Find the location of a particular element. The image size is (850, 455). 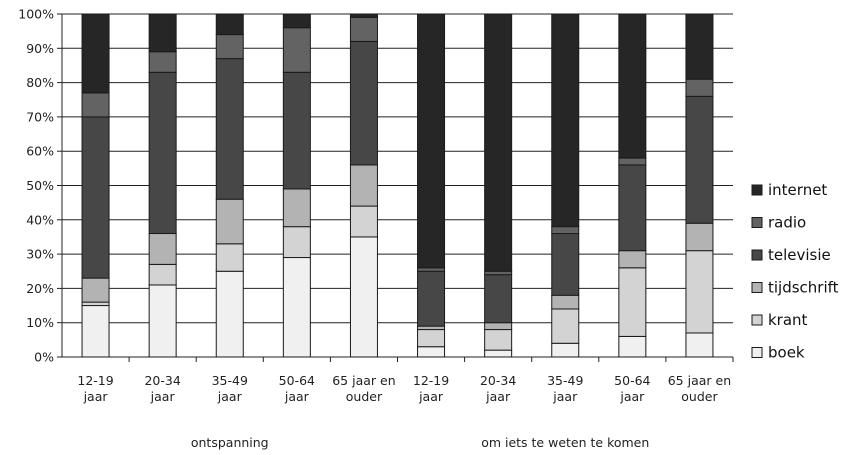

legend-swatch-radio is located at coordinates (757, 222).